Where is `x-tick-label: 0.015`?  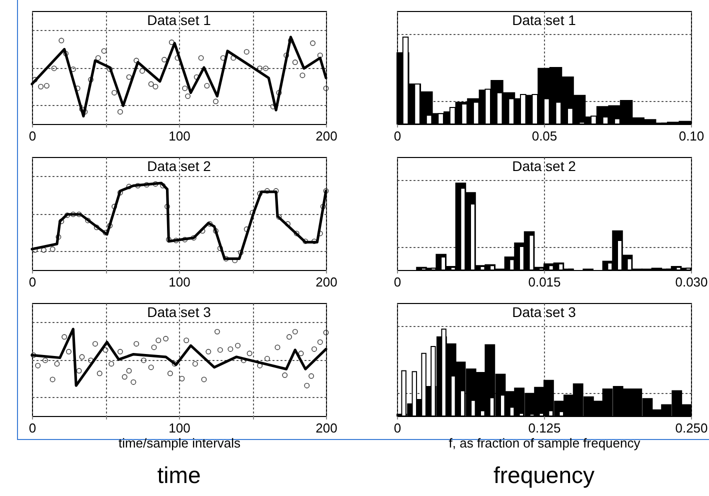 x-tick-label: 0.015 is located at coordinates (544, 282).